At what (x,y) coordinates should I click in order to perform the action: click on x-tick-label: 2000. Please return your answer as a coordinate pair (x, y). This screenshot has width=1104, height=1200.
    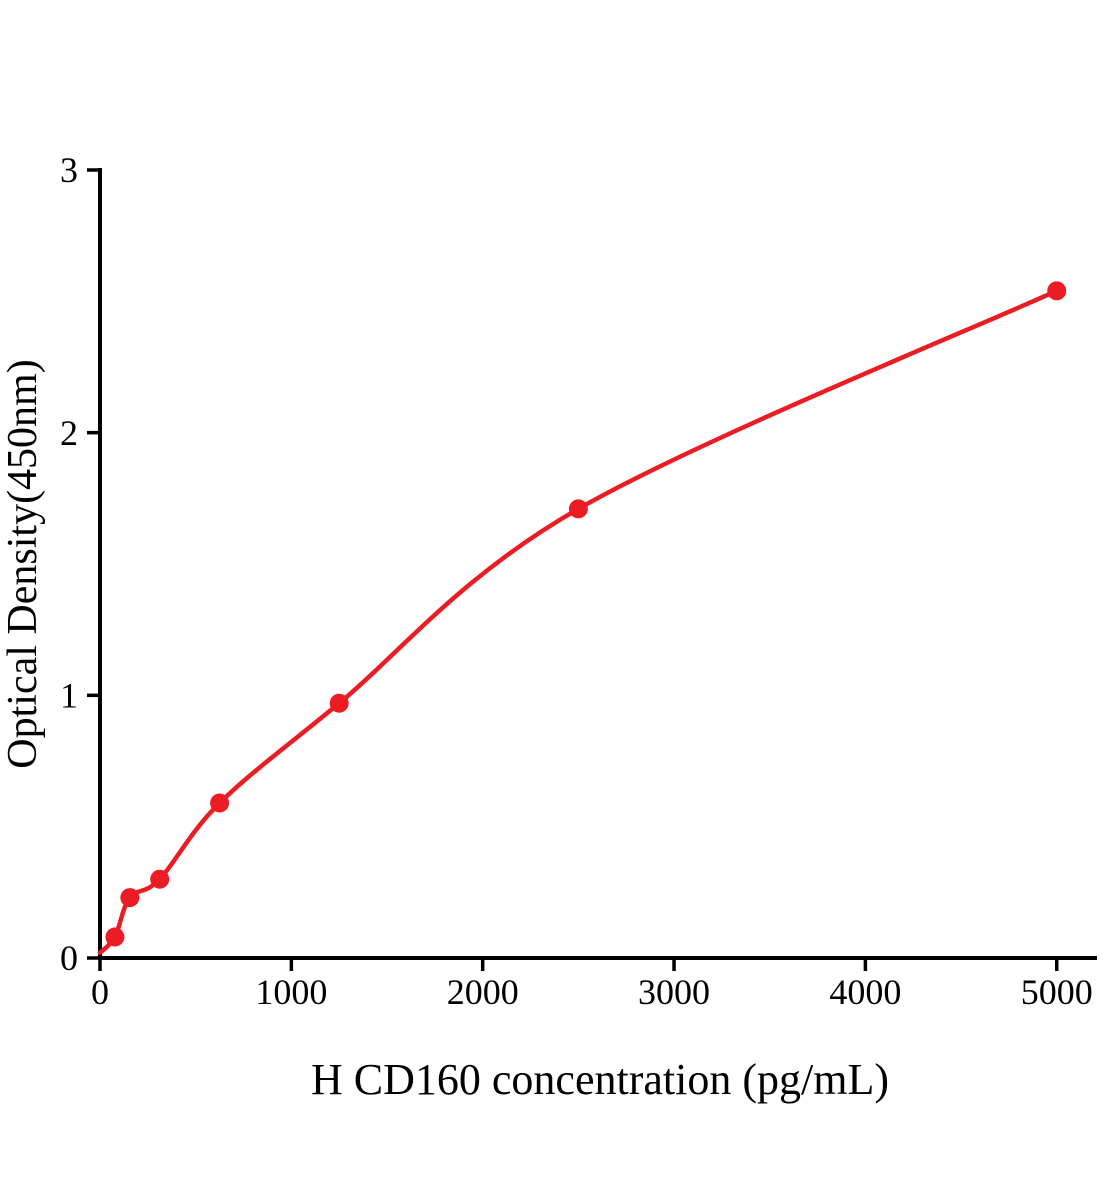
    Looking at the image, I should click on (483, 992).